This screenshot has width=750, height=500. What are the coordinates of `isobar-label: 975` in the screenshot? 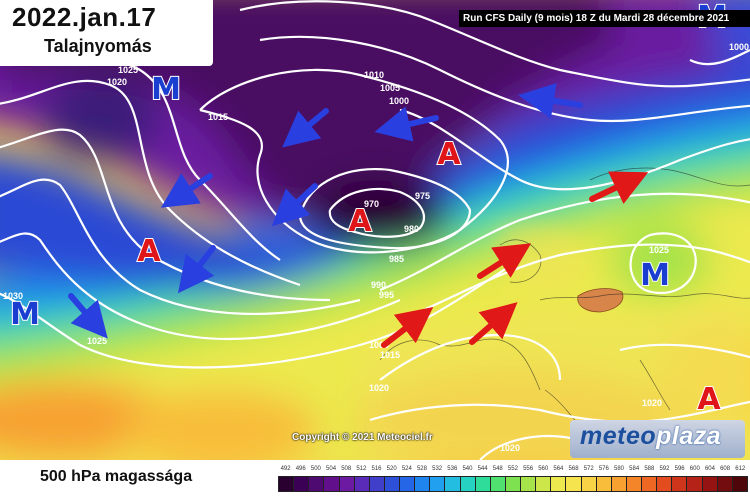 It's located at (422, 196).